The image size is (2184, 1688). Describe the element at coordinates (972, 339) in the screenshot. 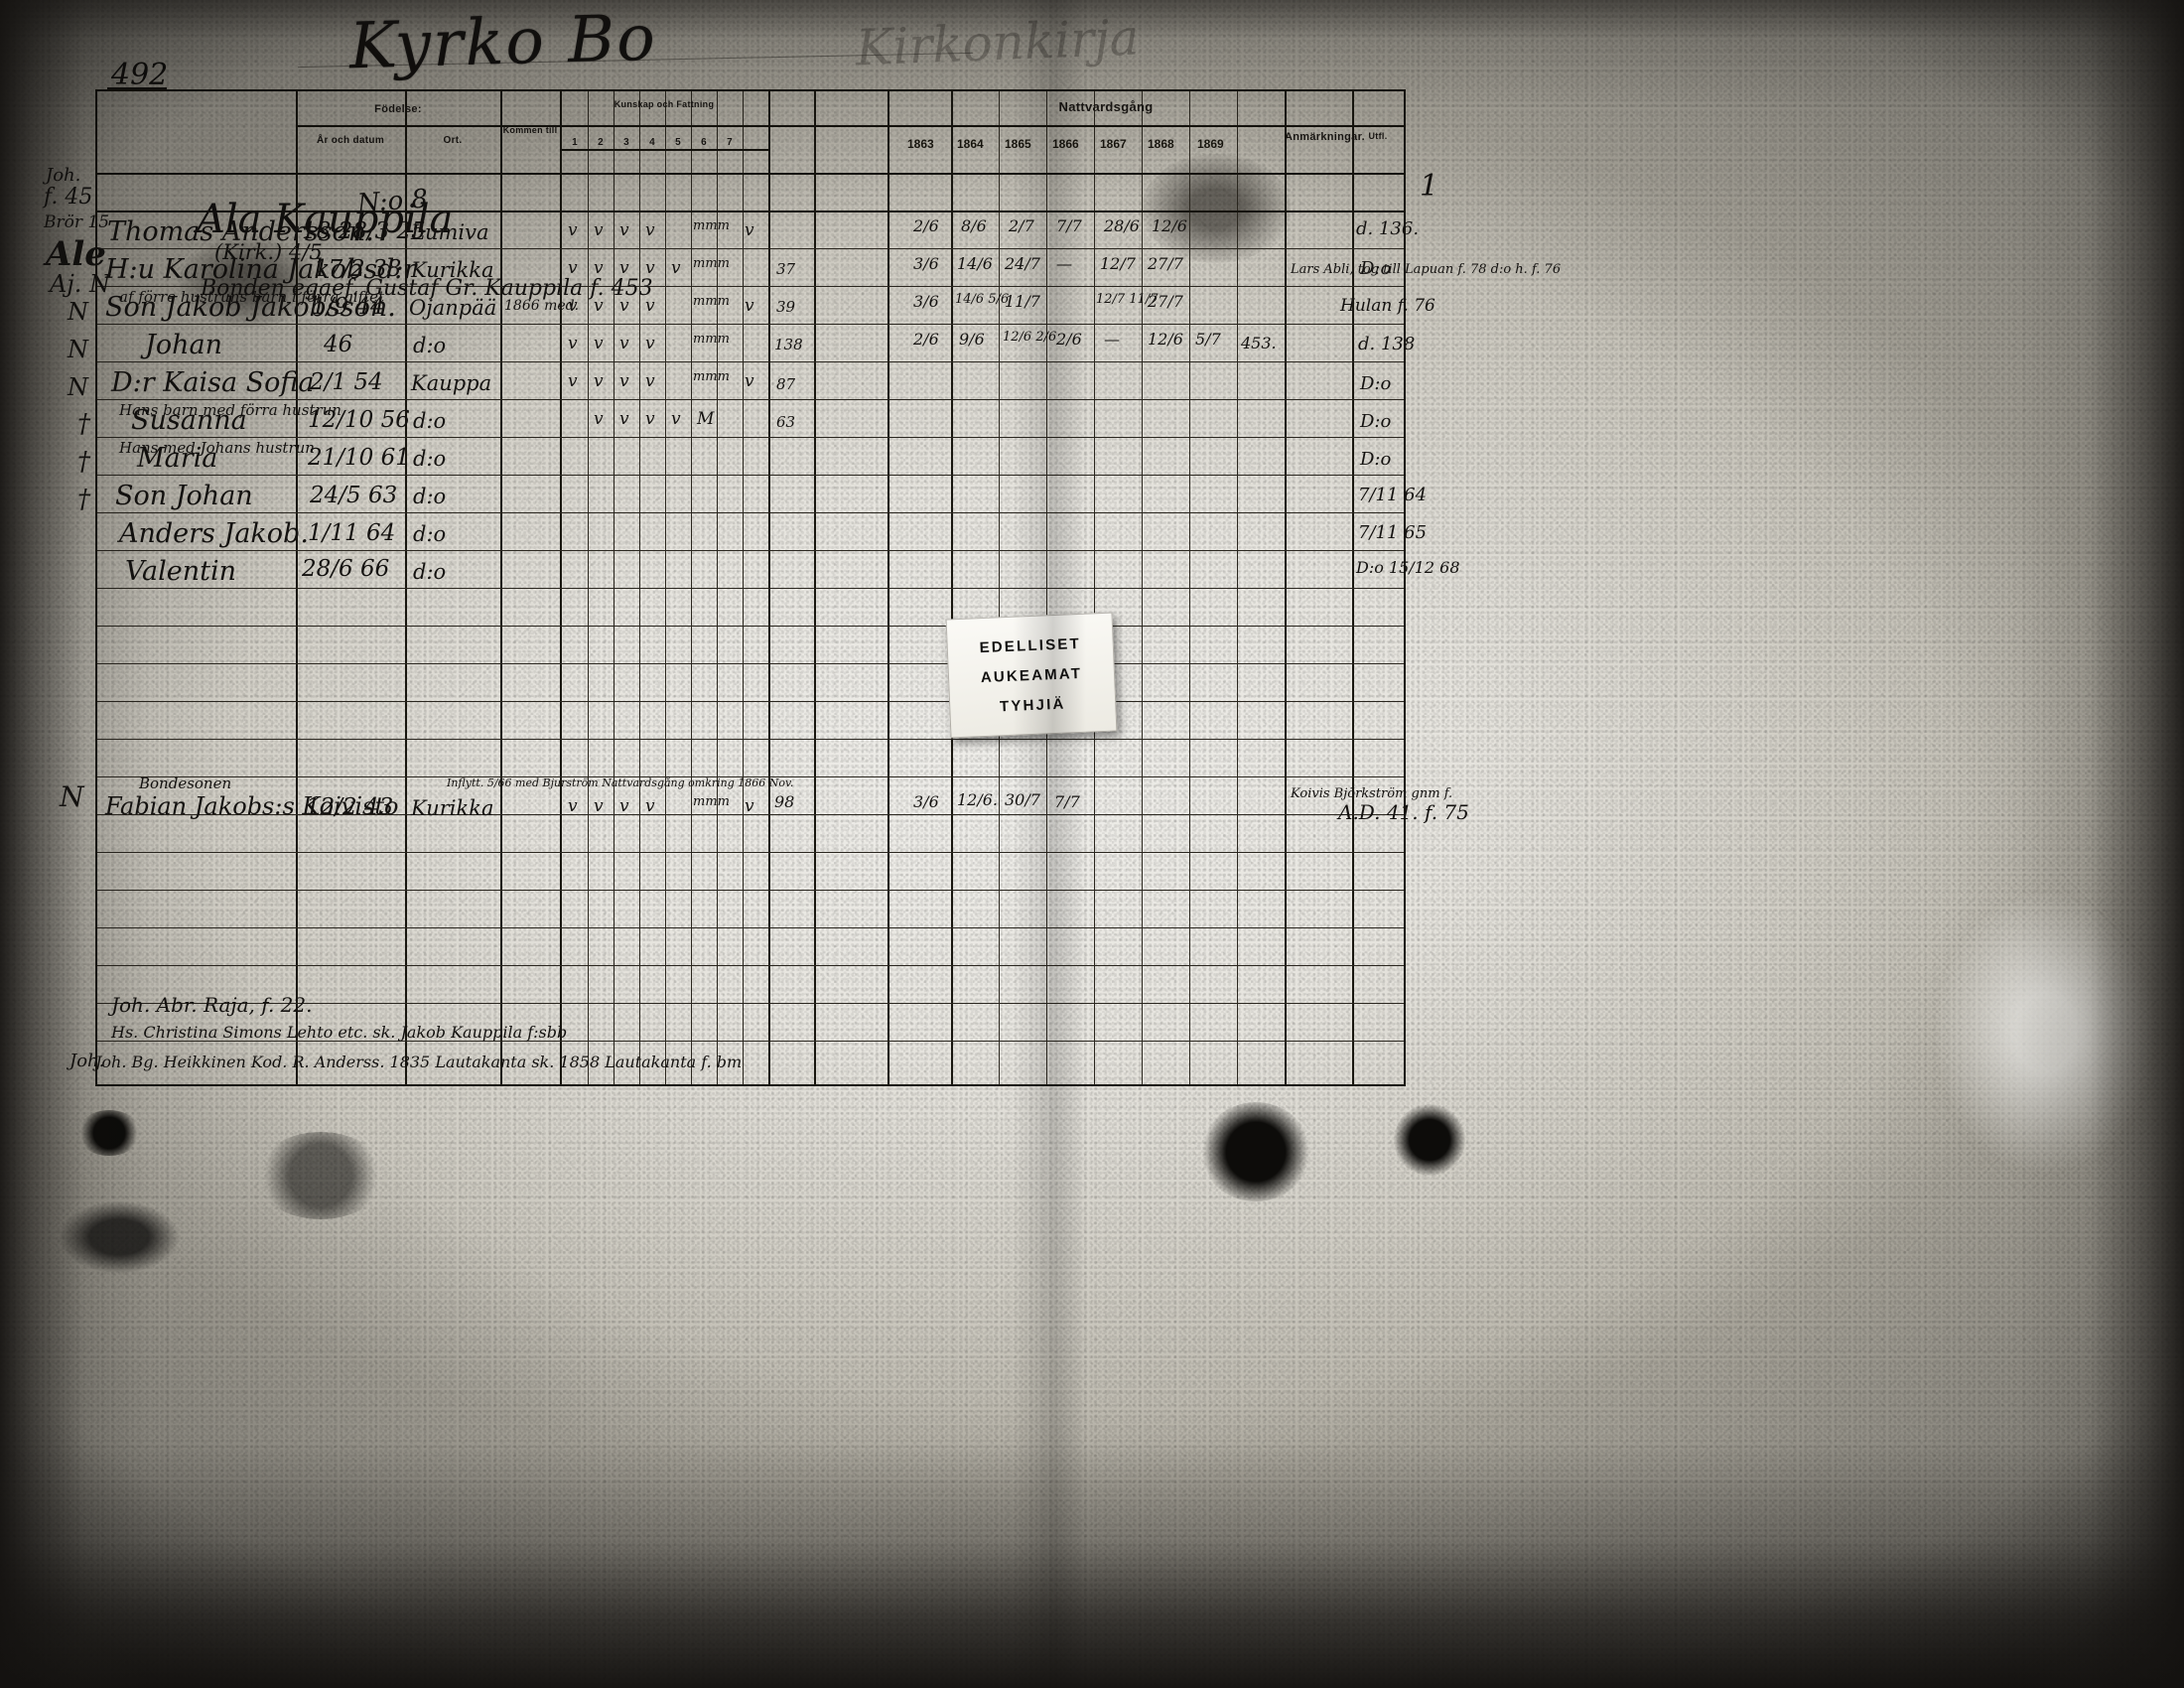

I see `row-communion: 9/6` at that location.